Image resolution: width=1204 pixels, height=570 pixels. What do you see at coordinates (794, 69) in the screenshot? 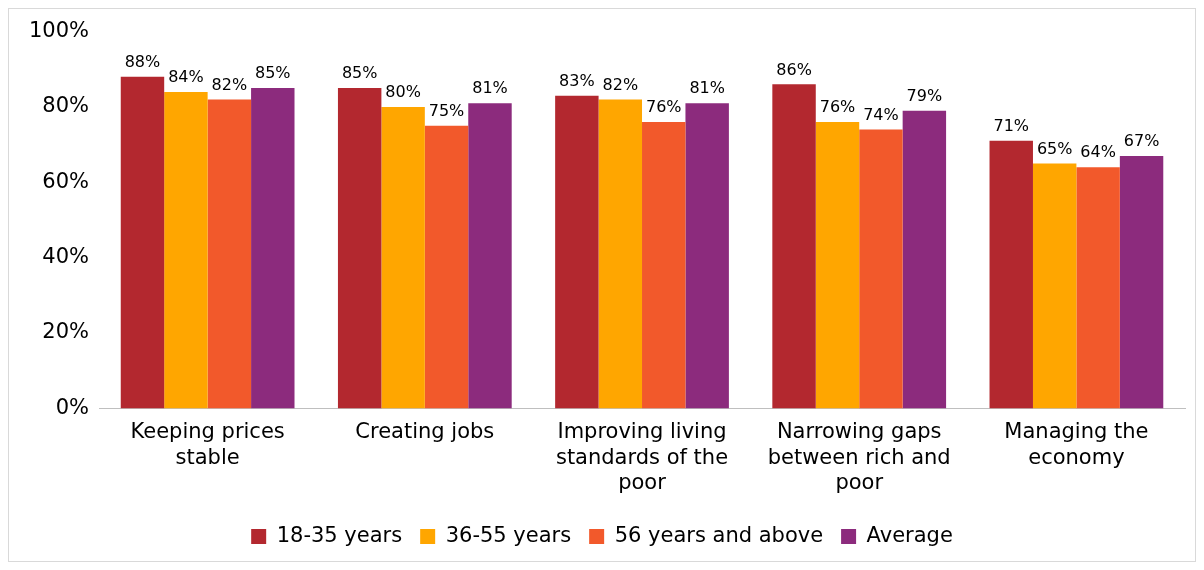
I see `data-label: 86%` at bounding box center [794, 69].